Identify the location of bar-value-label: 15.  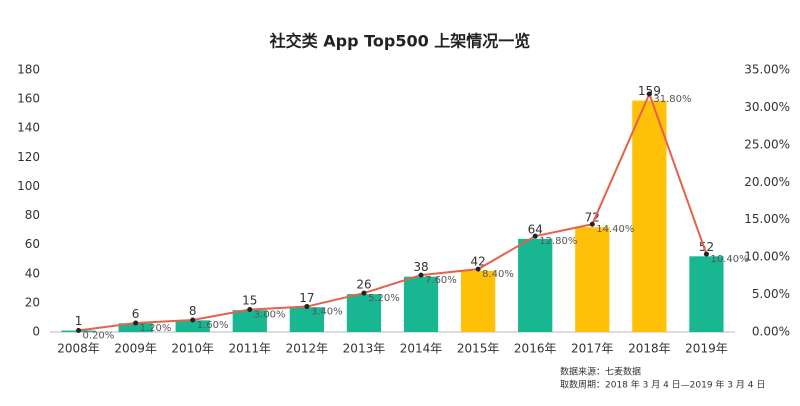
(249, 301).